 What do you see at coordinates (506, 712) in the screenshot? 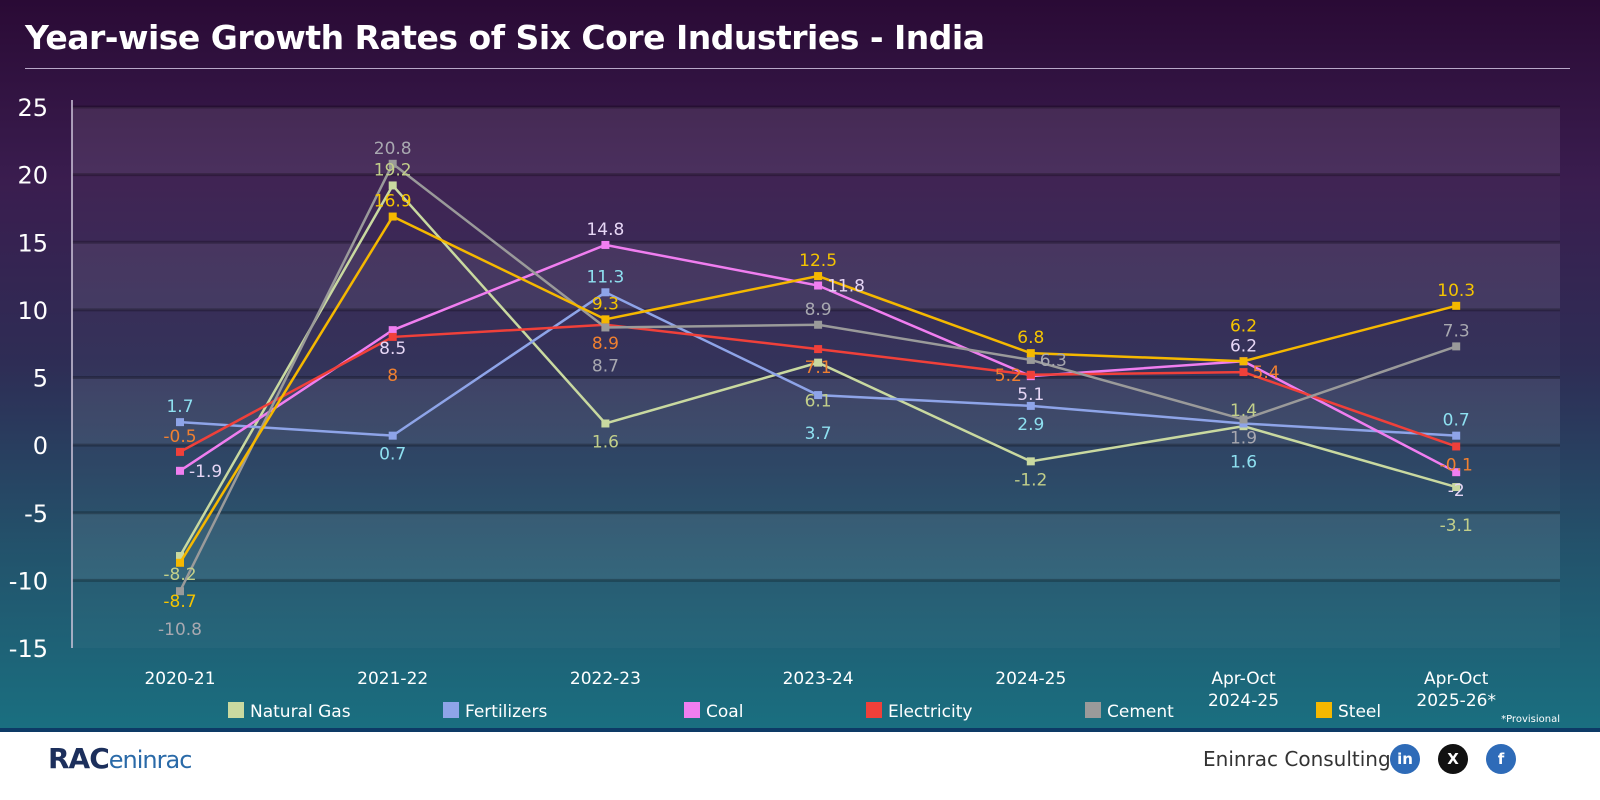
I see `legend-label: Fertilizers` at bounding box center [506, 712].